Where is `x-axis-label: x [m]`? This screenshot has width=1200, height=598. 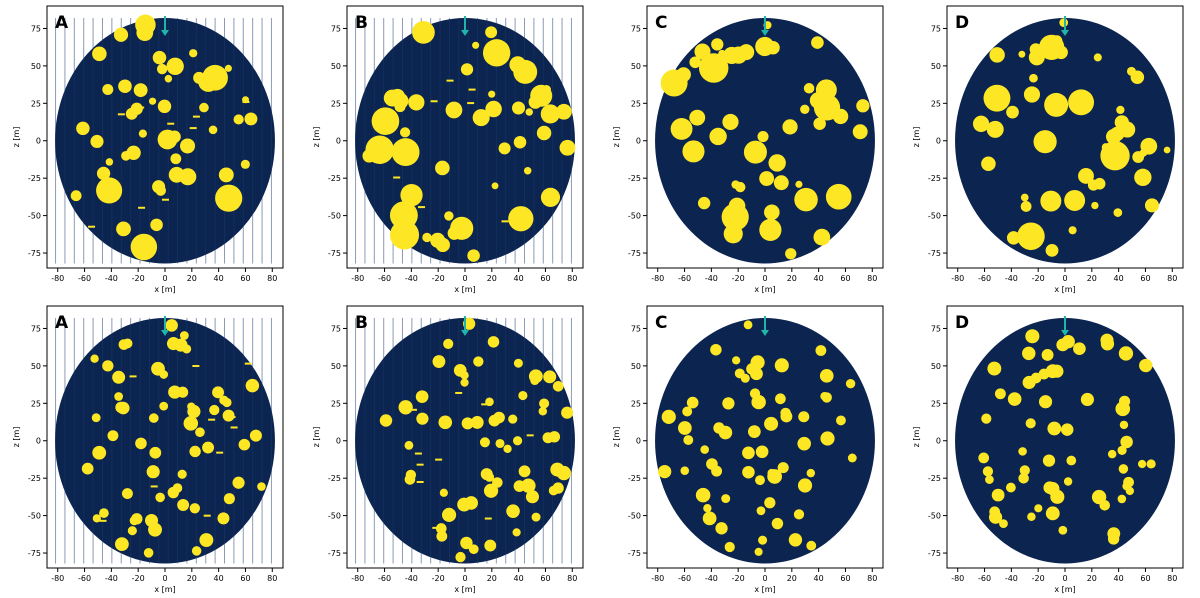 x-axis-label: x [m] is located at coordinates (464, 289).